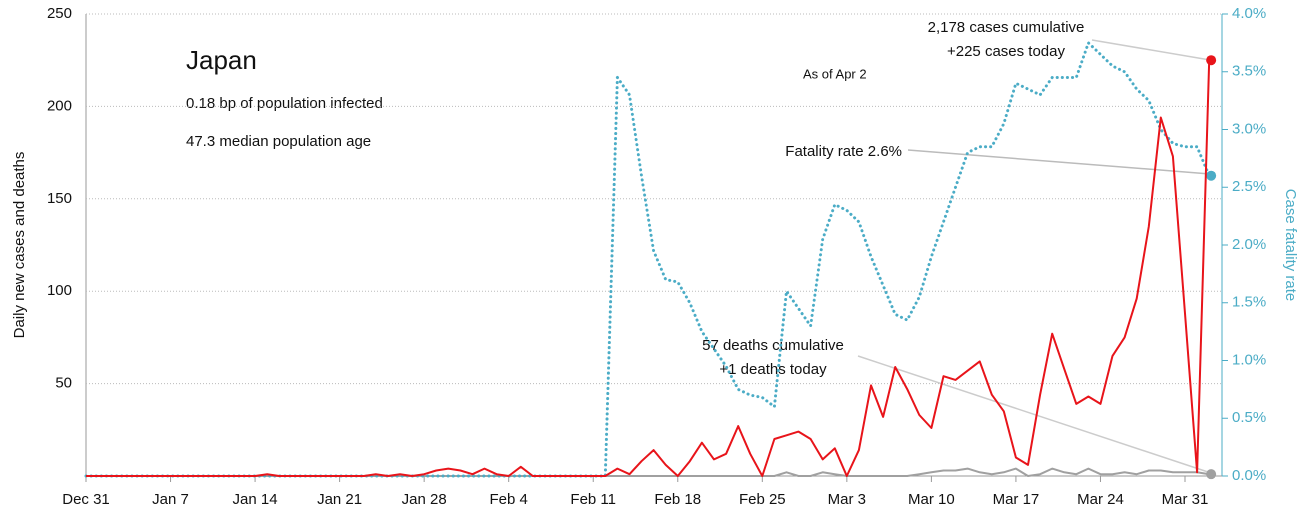 The width and height of the screenshot is (1311, 524). I want to click on y2-tick-label: 1.0%, so click(1249, 359).